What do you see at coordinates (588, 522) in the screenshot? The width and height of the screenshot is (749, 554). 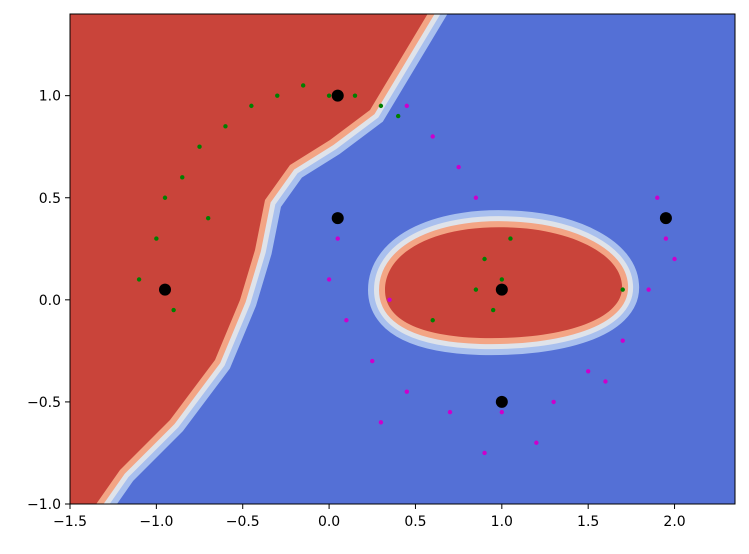 I see `x-tick-label: 1.5` at bounding box center [588, 522].